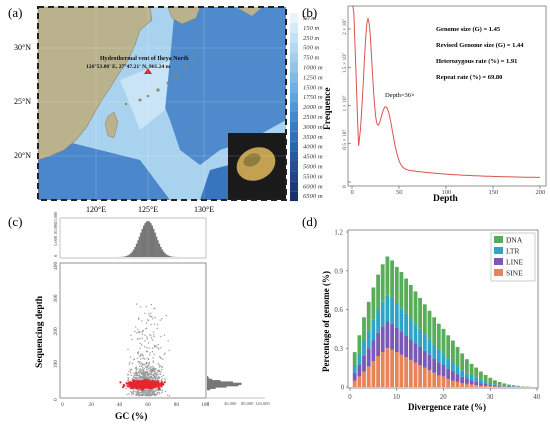 This screenshot has height=426, width=550. What do you see at coordinates (328, 108) in the screenshot?
I see `profile-y-label: Frequence` at bounding box center [328, 108].